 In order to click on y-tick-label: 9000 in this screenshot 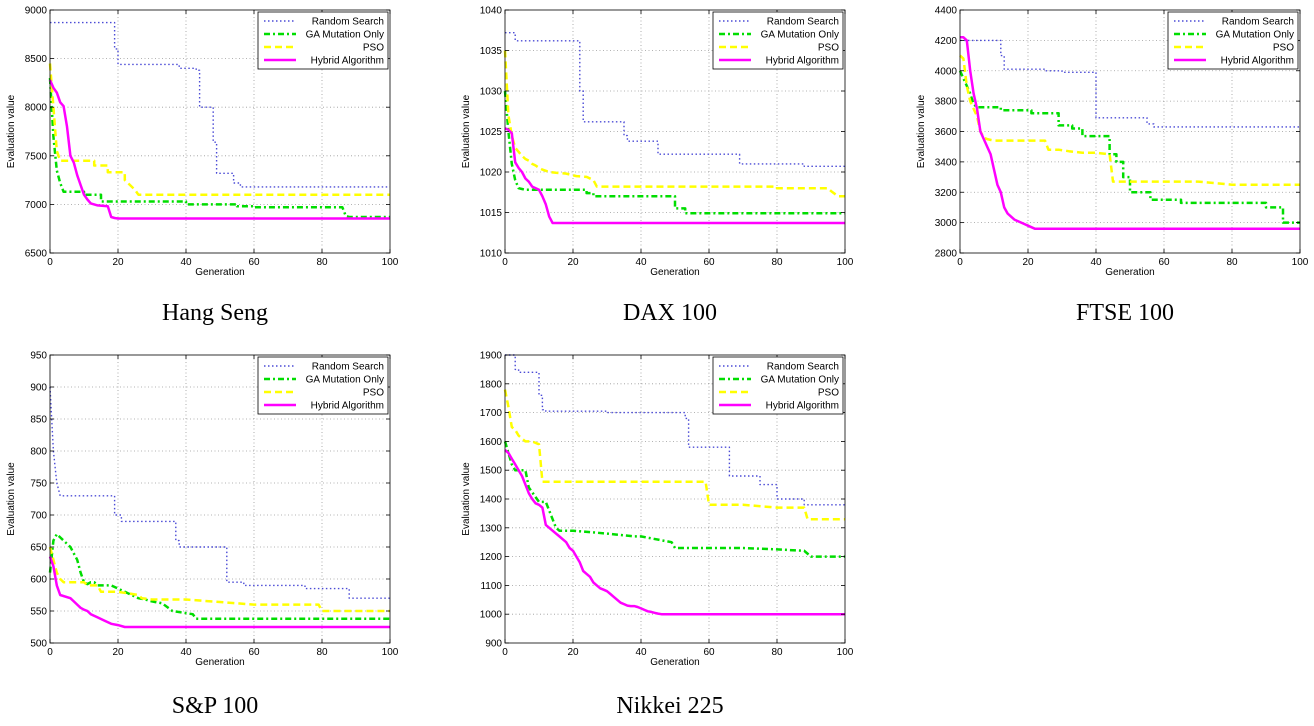, I will do `click(36, 11)`.